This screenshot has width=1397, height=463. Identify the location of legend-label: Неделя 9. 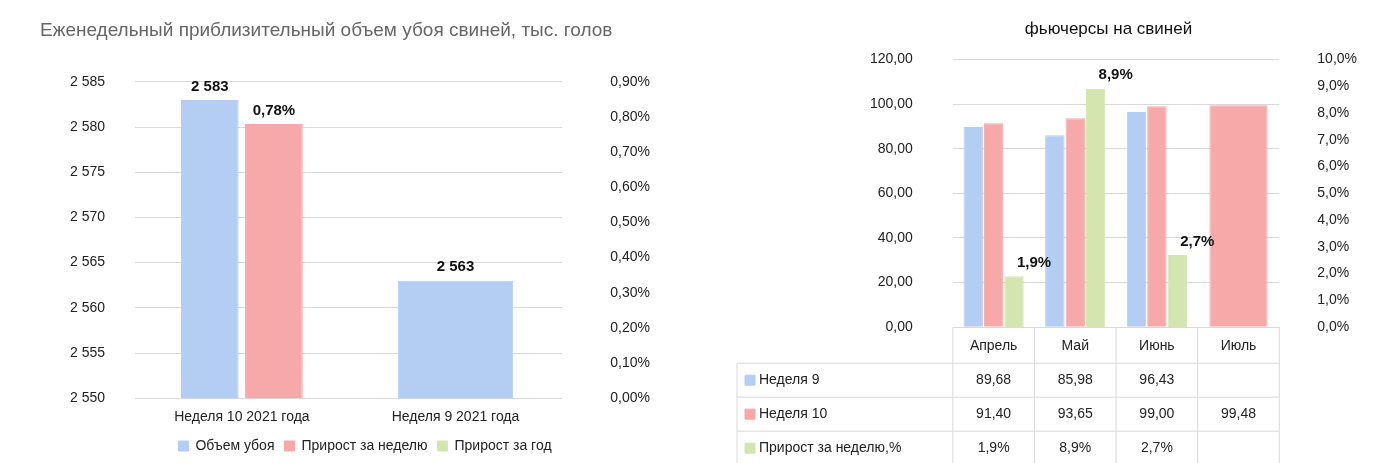
(789, 379).